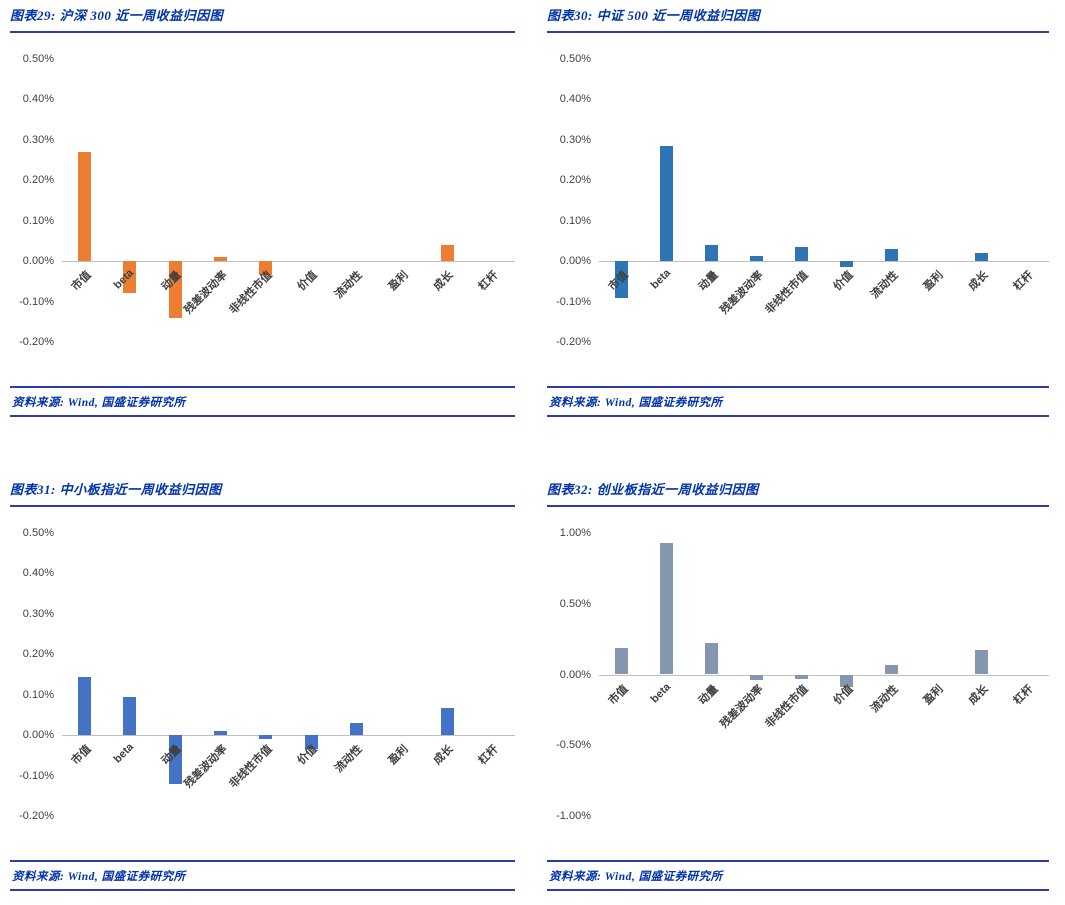 Image resolution: width=1065 pixels, height=905 pixels. Describe the element at coordinates (573, 816) in the screenshot. I see `y-tick-label: -1.00%` at that location.